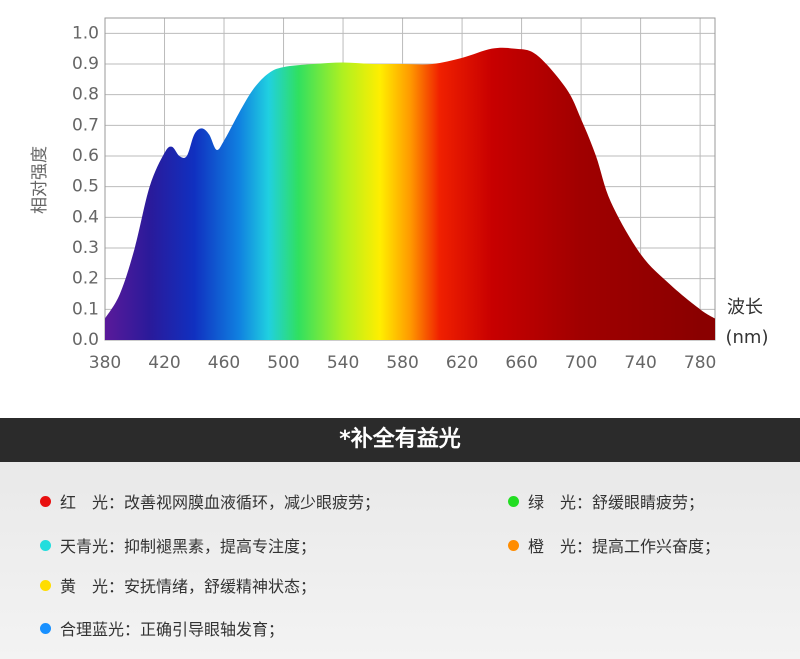 Image resolution: width=800 pixels, height=659 pixels. What do you see at coordinates (85, 125) in the screenshot?
I see `y-tick-label: 0.7` at bounding box center [85, 125].